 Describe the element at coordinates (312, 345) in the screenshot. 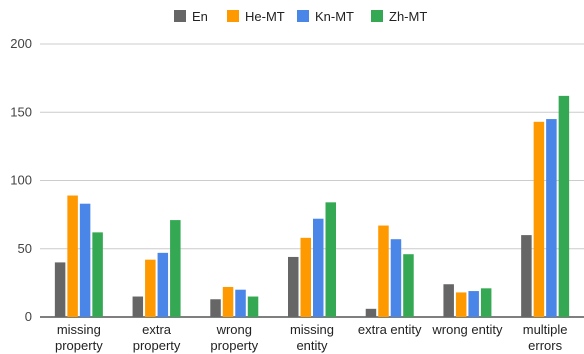

I see `x-category-label: entity` at that location.